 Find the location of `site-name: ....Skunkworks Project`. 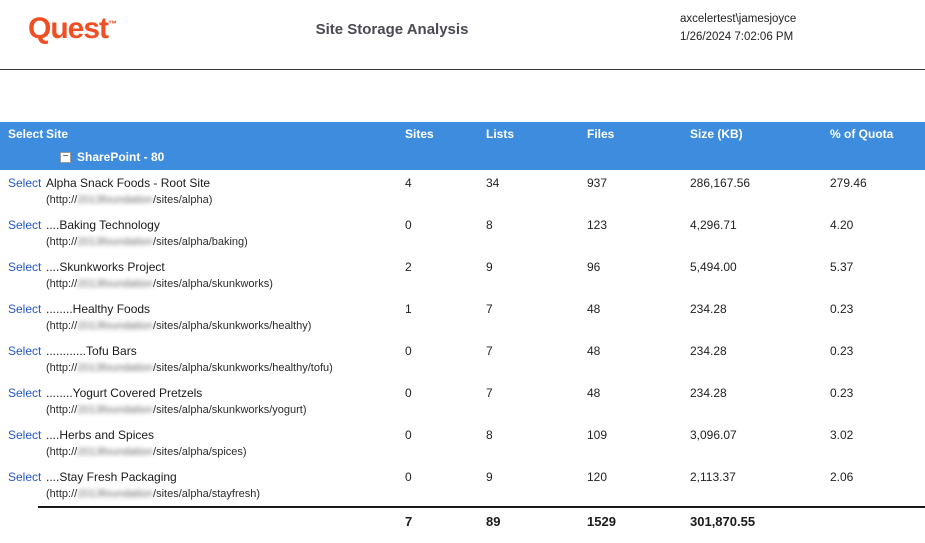

site-name: ....Skunkworks Project is located at coordinates (105, 267).